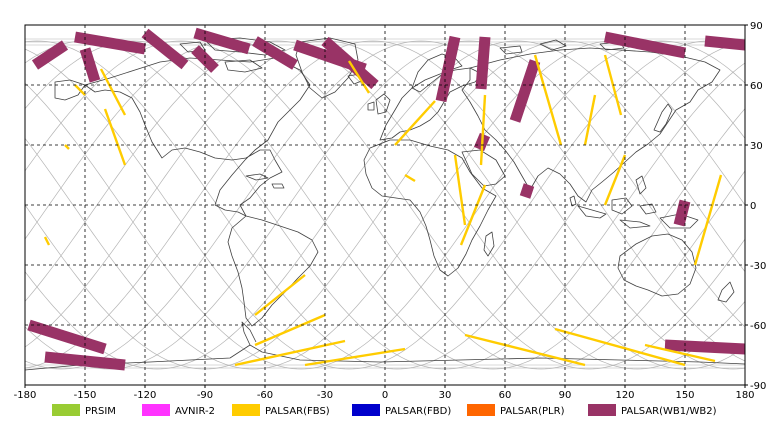 The image size is (770, 430). What do you see at coordinates (265, 395) in the screenshot?
I see `x-tick-label: -60` at bounding box center [265, 395].